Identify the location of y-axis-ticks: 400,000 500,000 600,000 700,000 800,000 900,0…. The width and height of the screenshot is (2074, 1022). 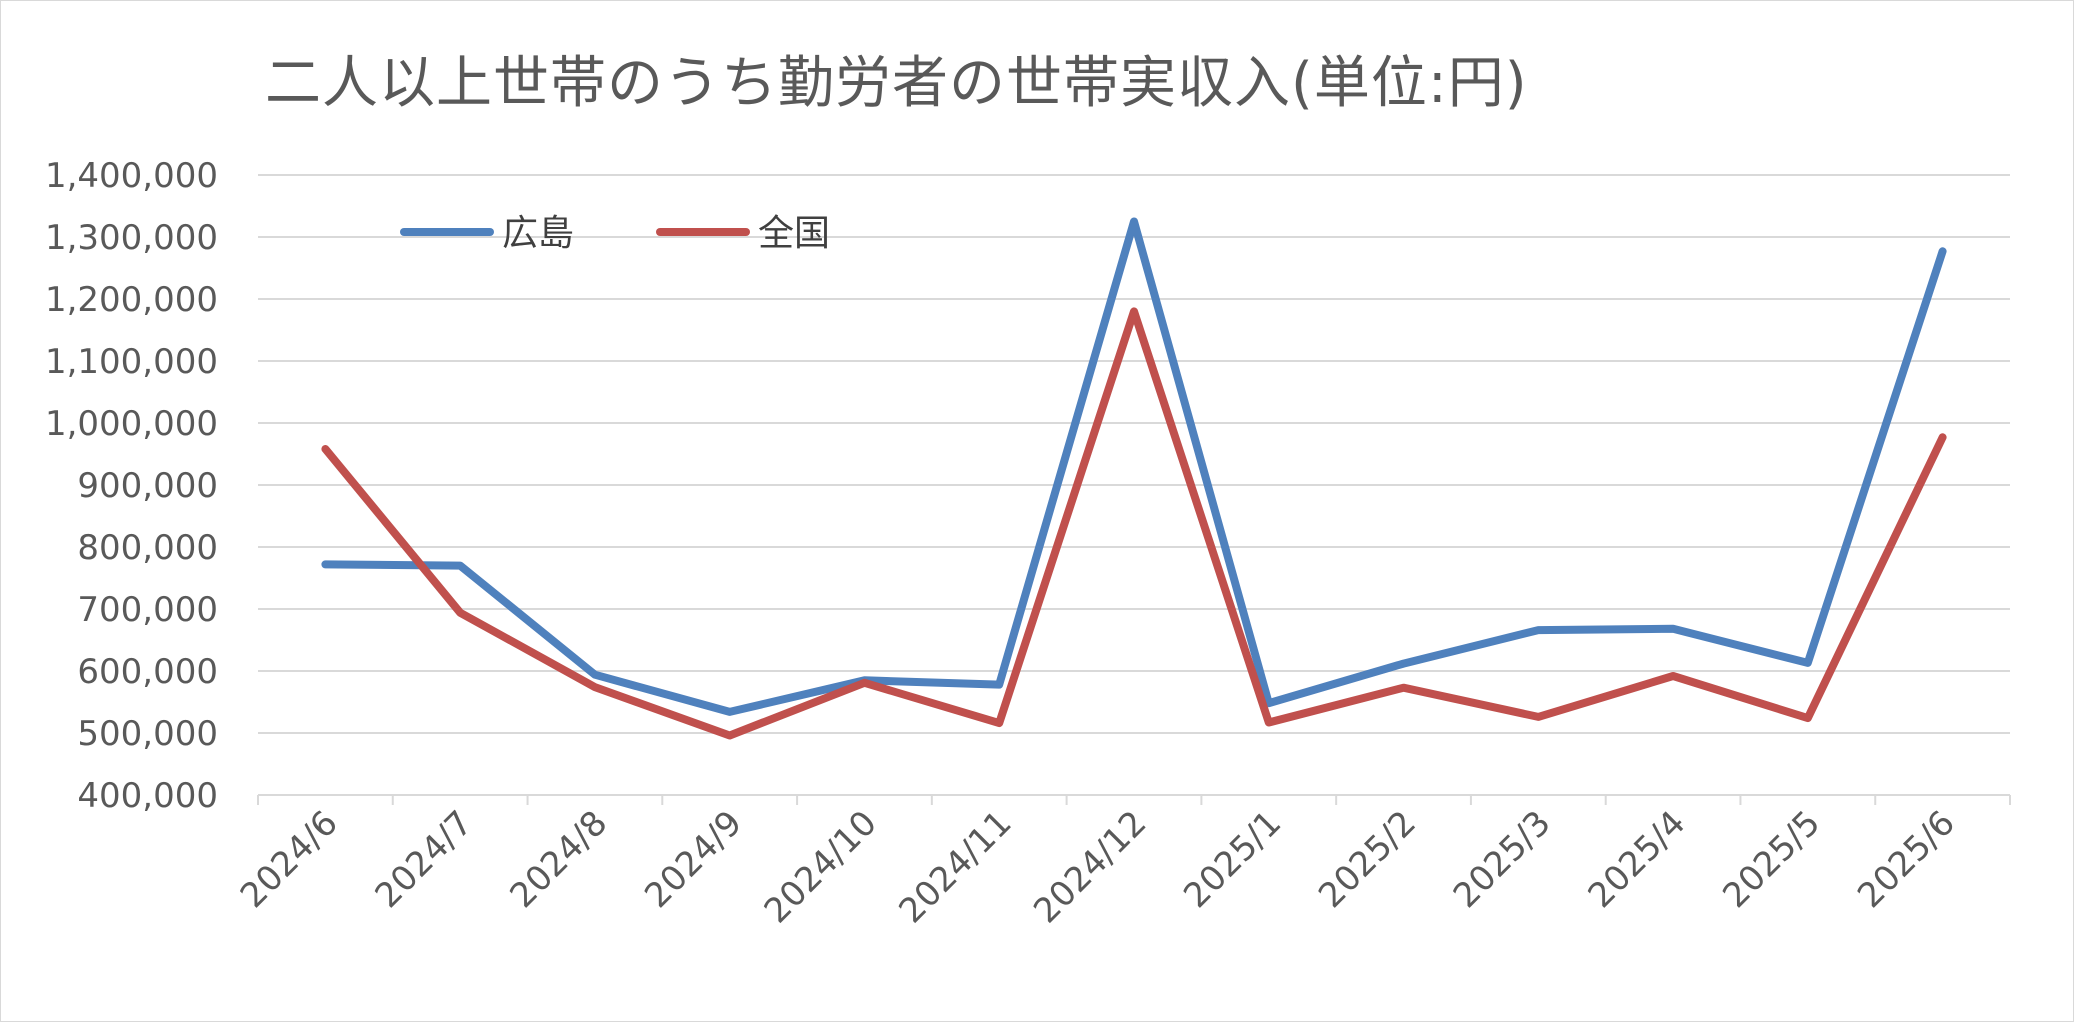
(131, 486).